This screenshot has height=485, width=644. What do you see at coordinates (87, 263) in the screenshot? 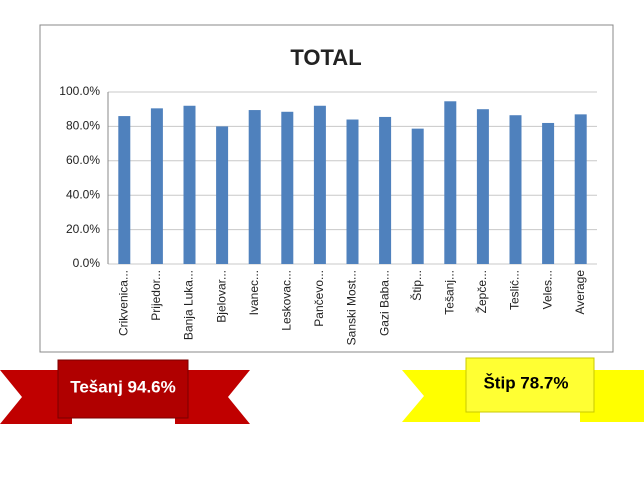
I see `y-tick-label: 0.0%` at bounding box center [87, 263].